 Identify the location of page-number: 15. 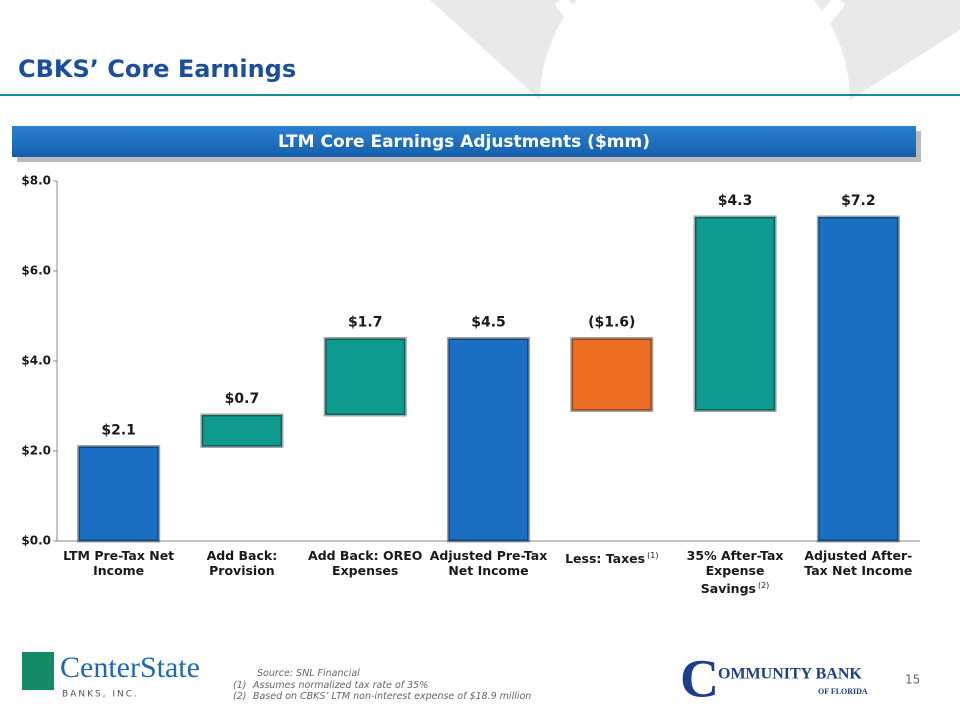
(912, 680).